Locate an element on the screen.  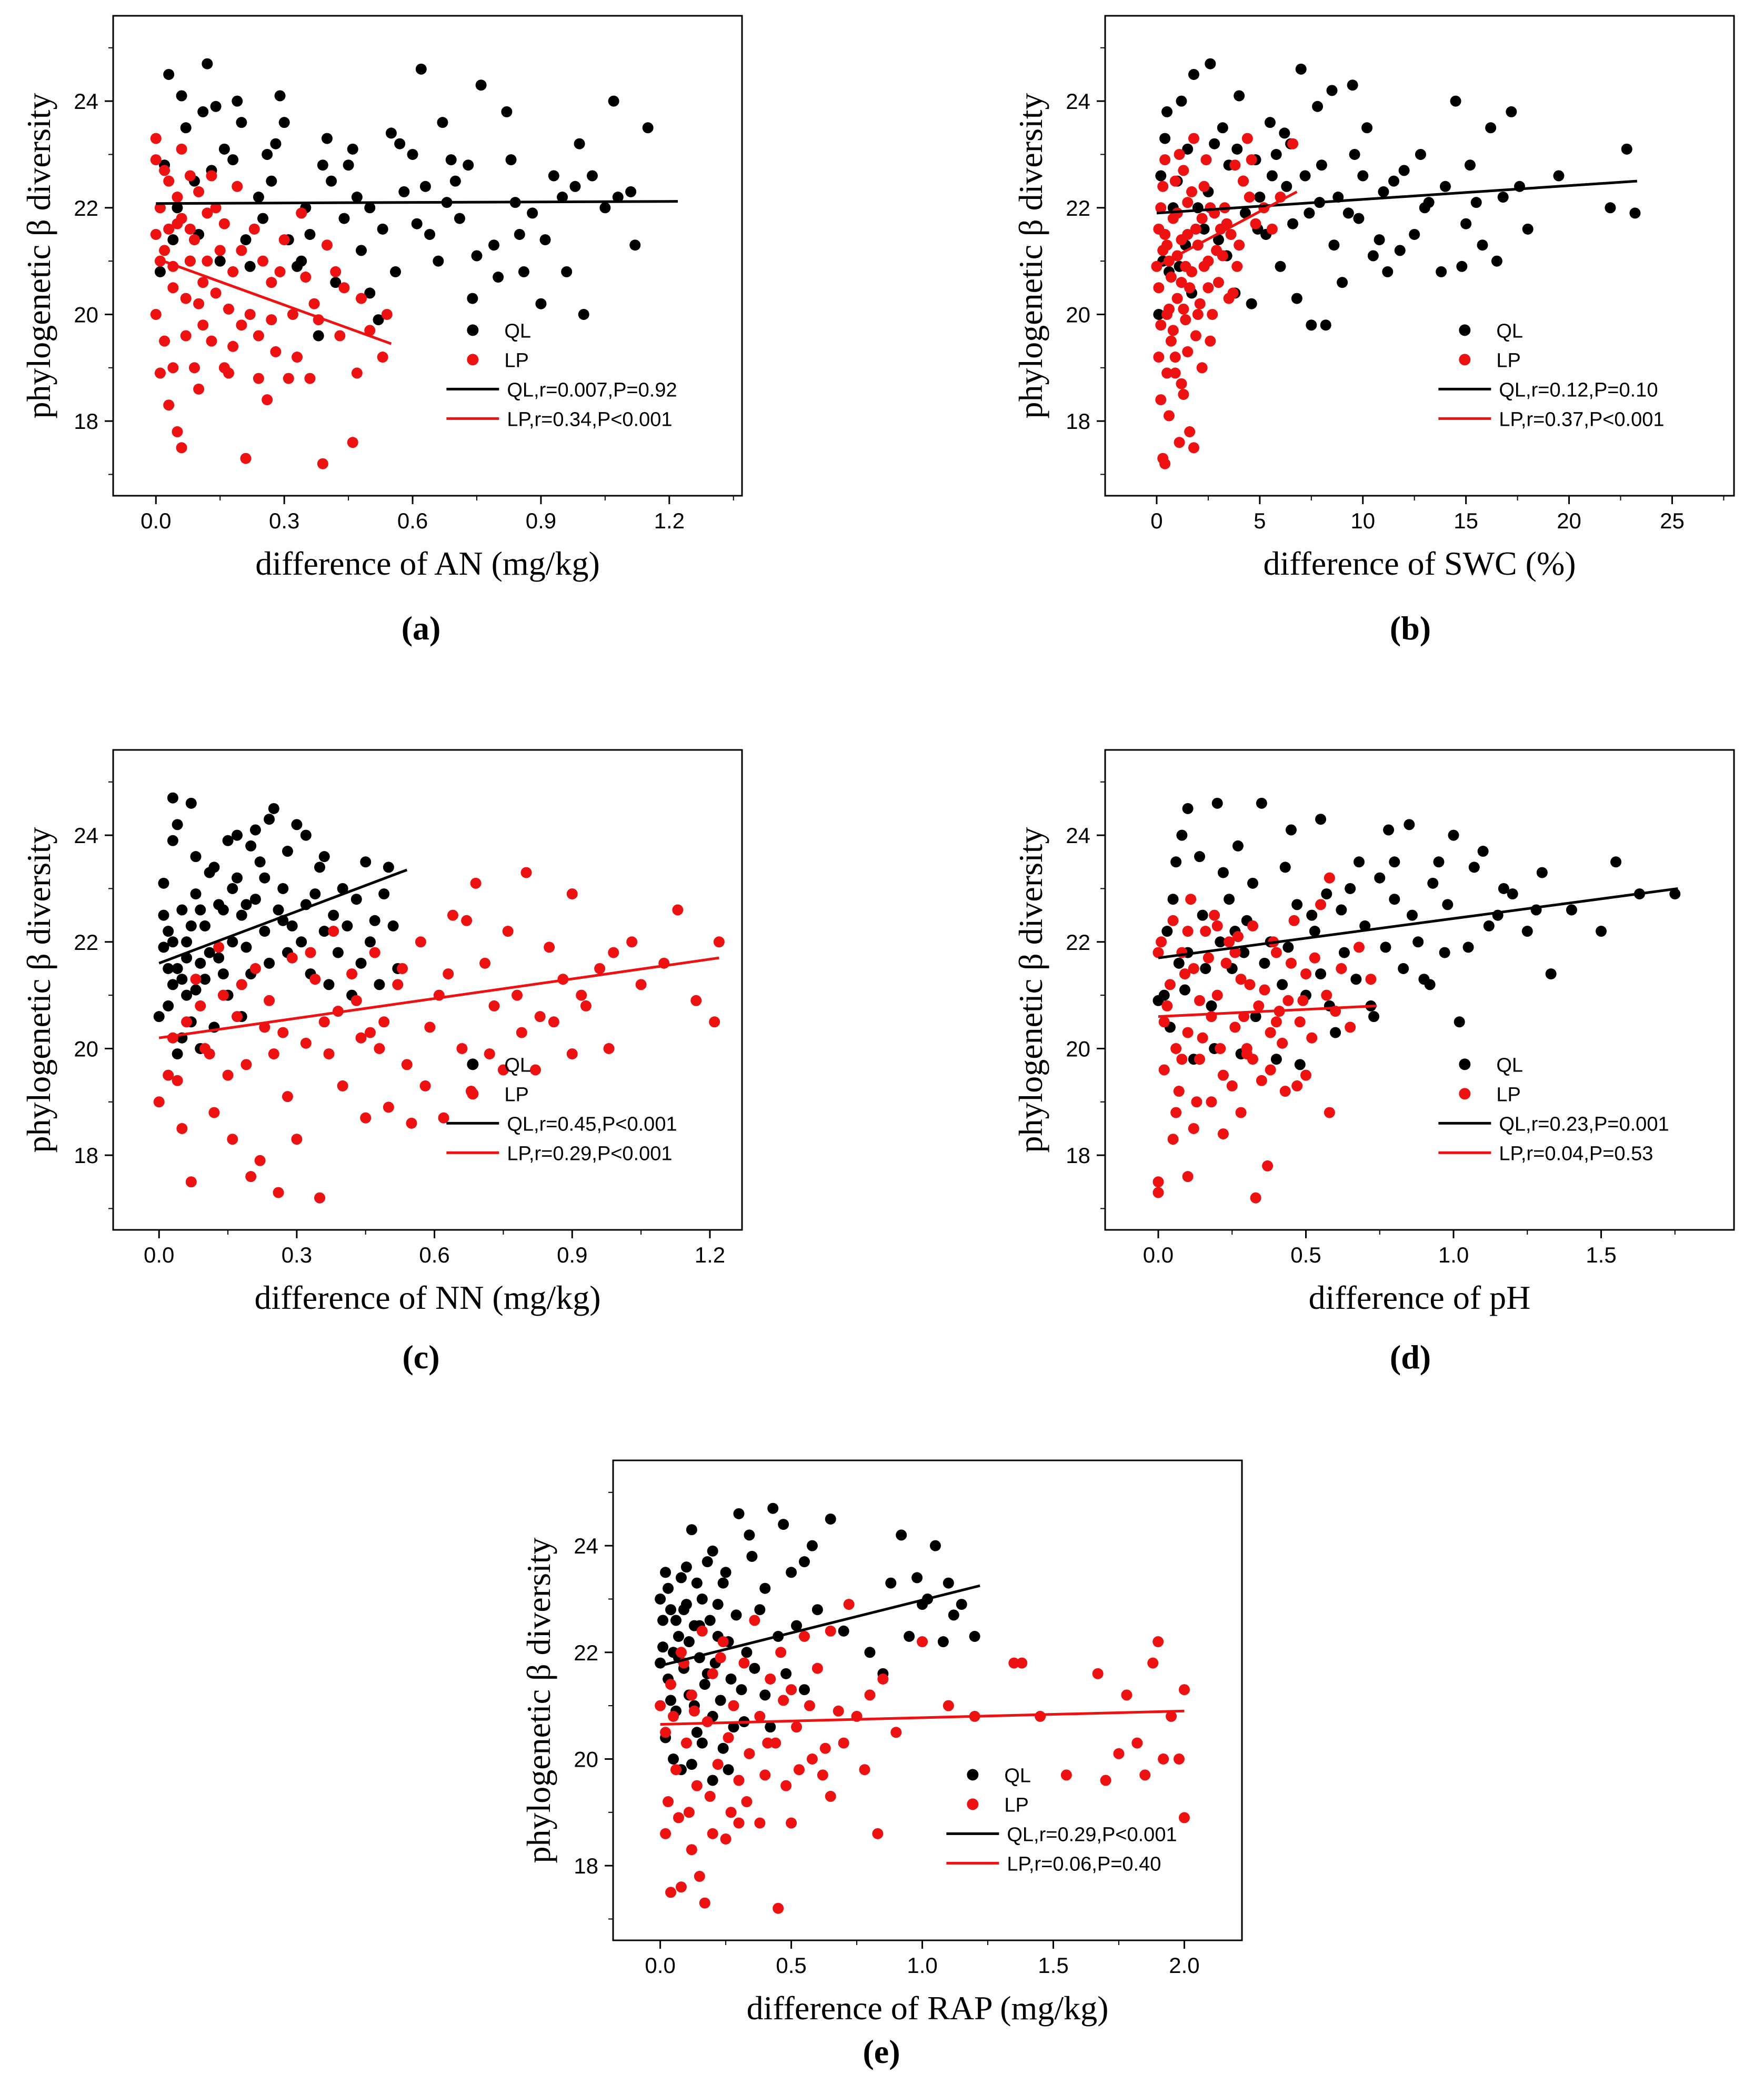
y-axis-label: phylogenetic β diversity is located at coordinates (1030, 990).